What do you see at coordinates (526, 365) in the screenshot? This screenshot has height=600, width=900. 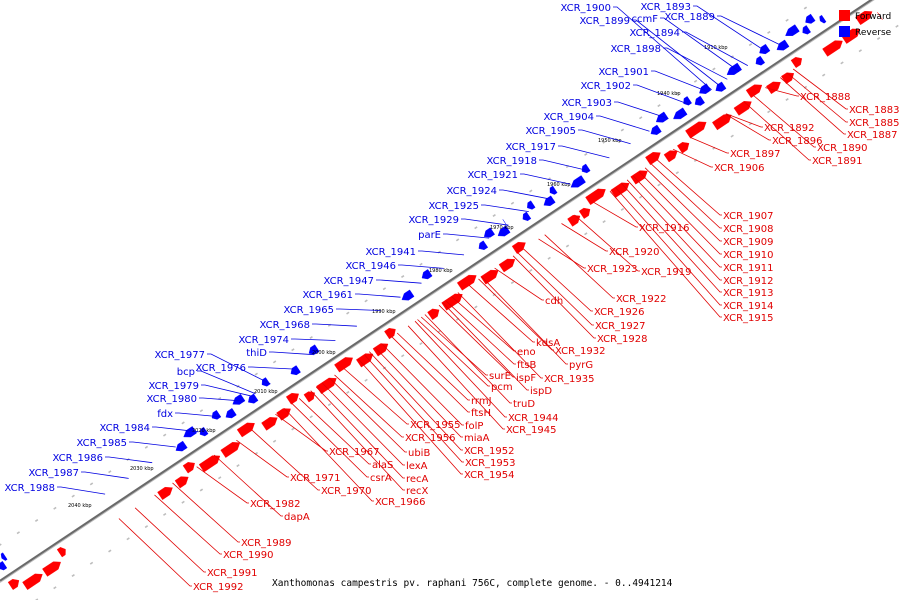 I see `gene-label-ftsb: ftsB` at bounding box center [526, 365].